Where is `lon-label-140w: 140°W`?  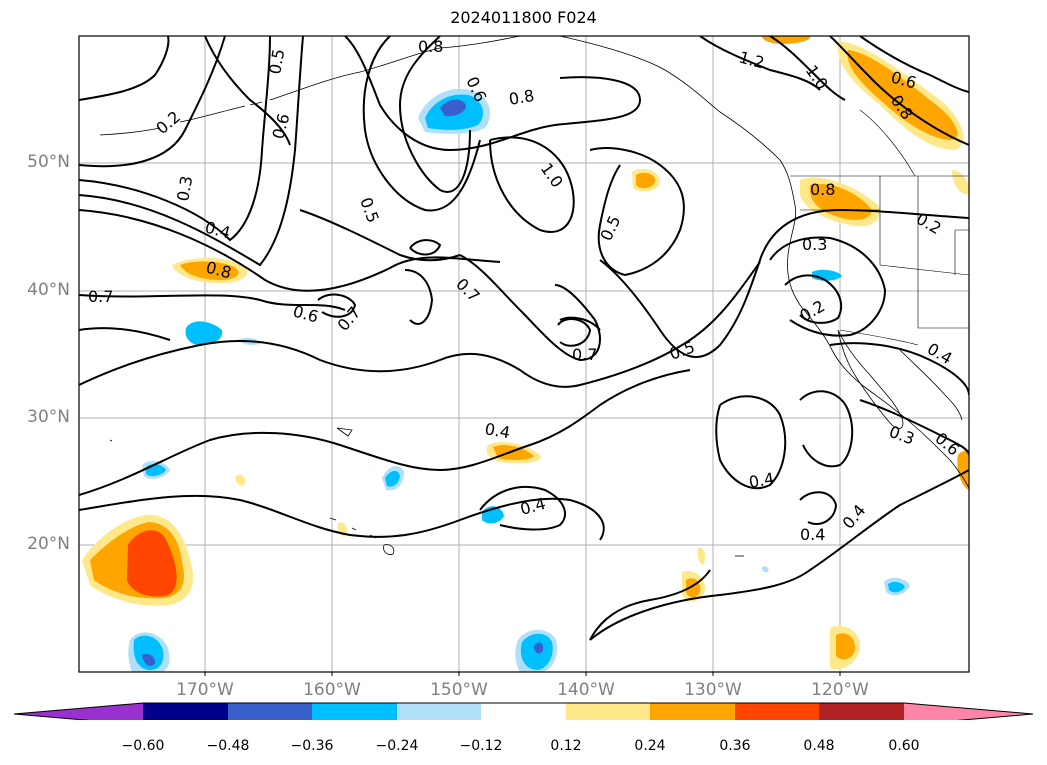
lon-label-140w: 140°W is located at coordinates (586, 690).